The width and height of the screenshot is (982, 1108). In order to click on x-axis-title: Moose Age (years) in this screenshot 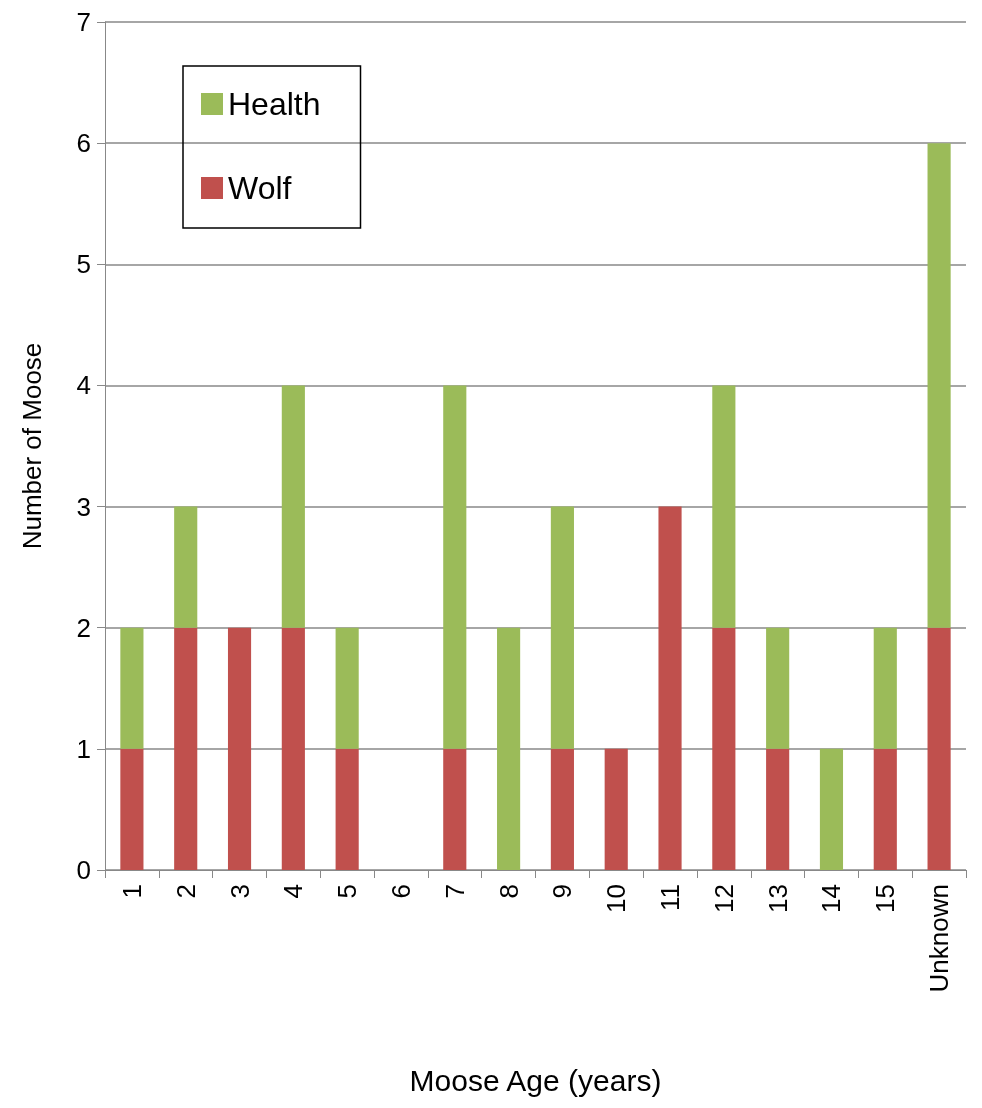, I will do `click(535, 1080)`.